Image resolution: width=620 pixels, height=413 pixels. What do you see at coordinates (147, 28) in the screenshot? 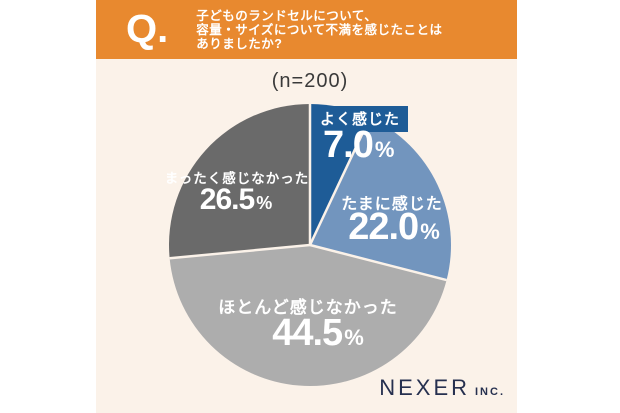
I see `question-mark: Q.` at bounding box center [147, 28].